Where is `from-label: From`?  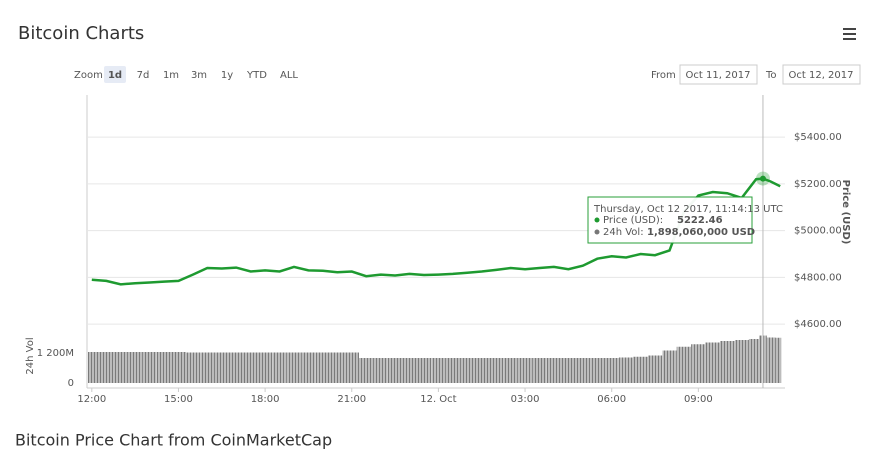
from-label: From is located at coordinates (663, 75).